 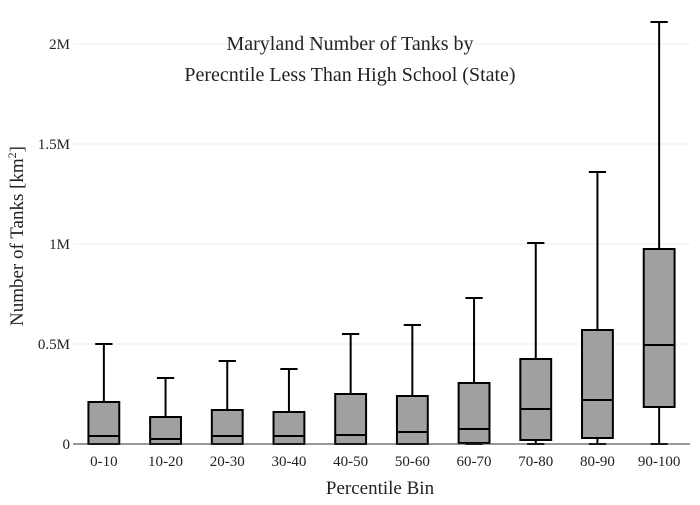 What do you see at coordinates (165, 462) in the screenshot?
I see `x-tick-label: 10-20` at bounding box center [165, 462].